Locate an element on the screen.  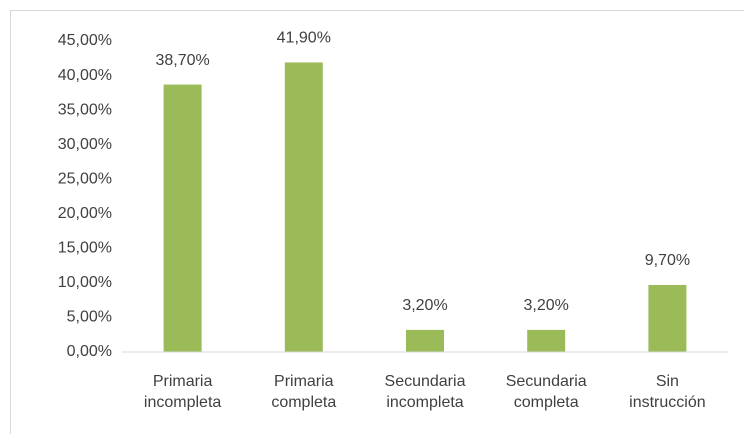
y-tick-label: 0,00% is located at coordinates (89, 351).